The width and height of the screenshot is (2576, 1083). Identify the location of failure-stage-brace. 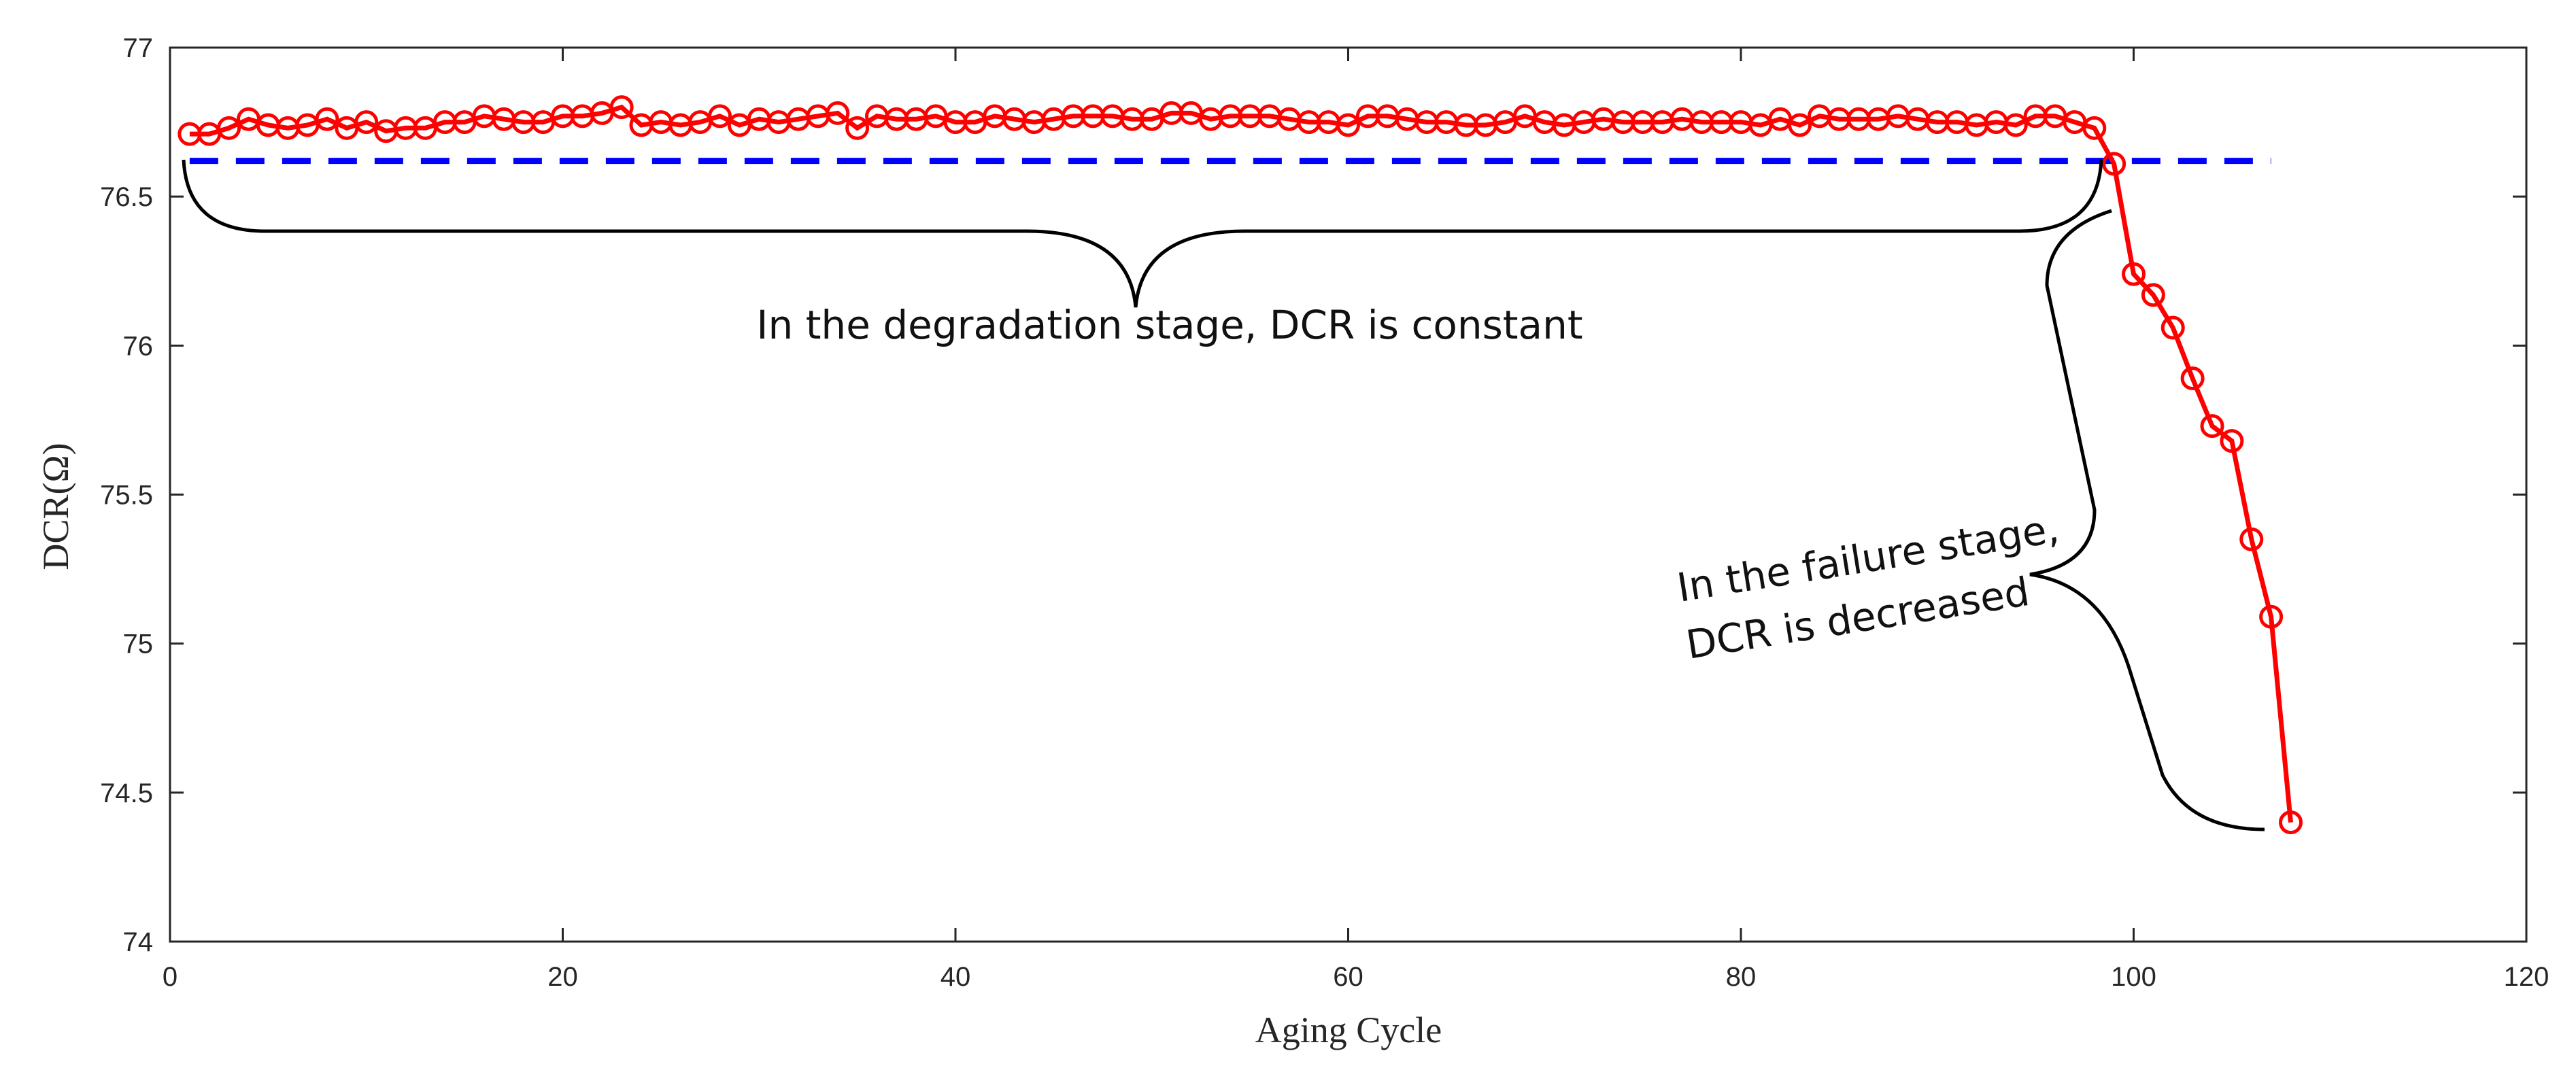
(2147, 520).